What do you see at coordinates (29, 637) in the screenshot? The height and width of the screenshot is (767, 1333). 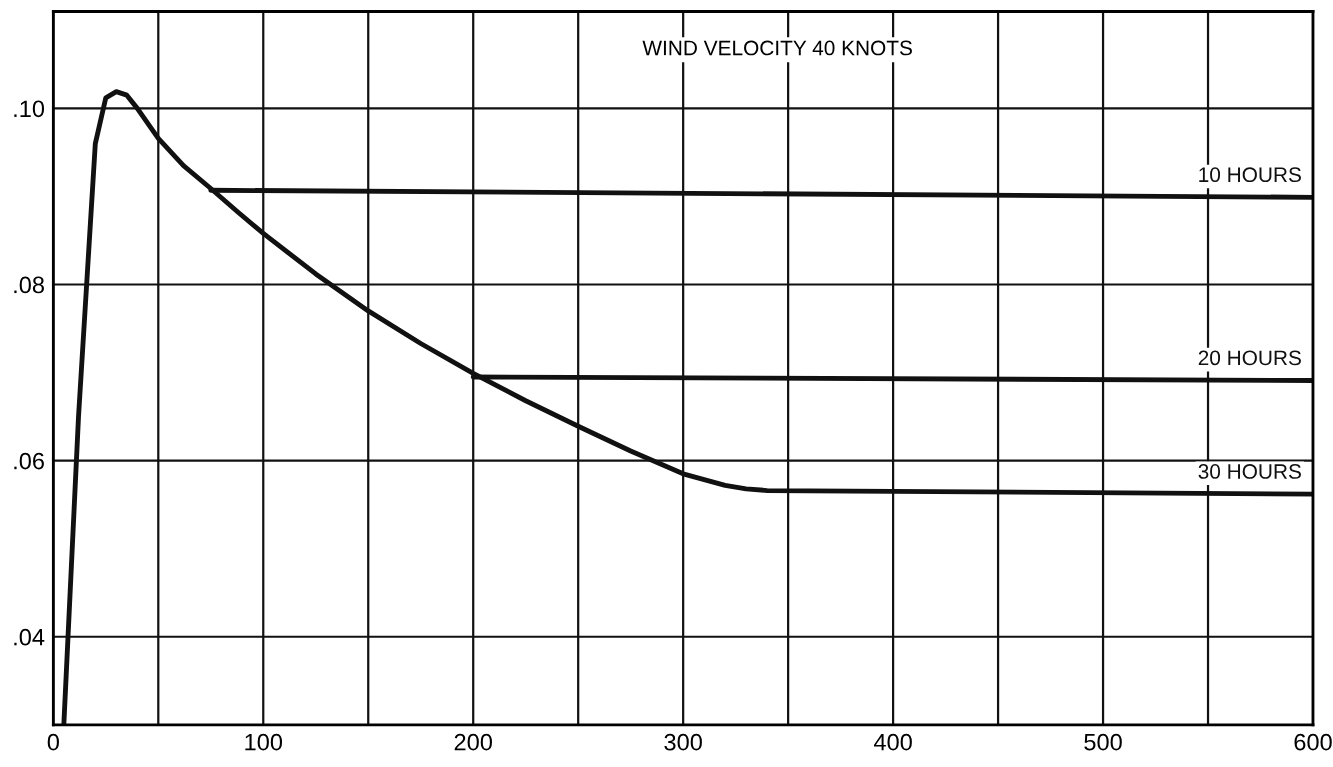 I see `y-tick-label: .04` at bounding box center [29, 637].